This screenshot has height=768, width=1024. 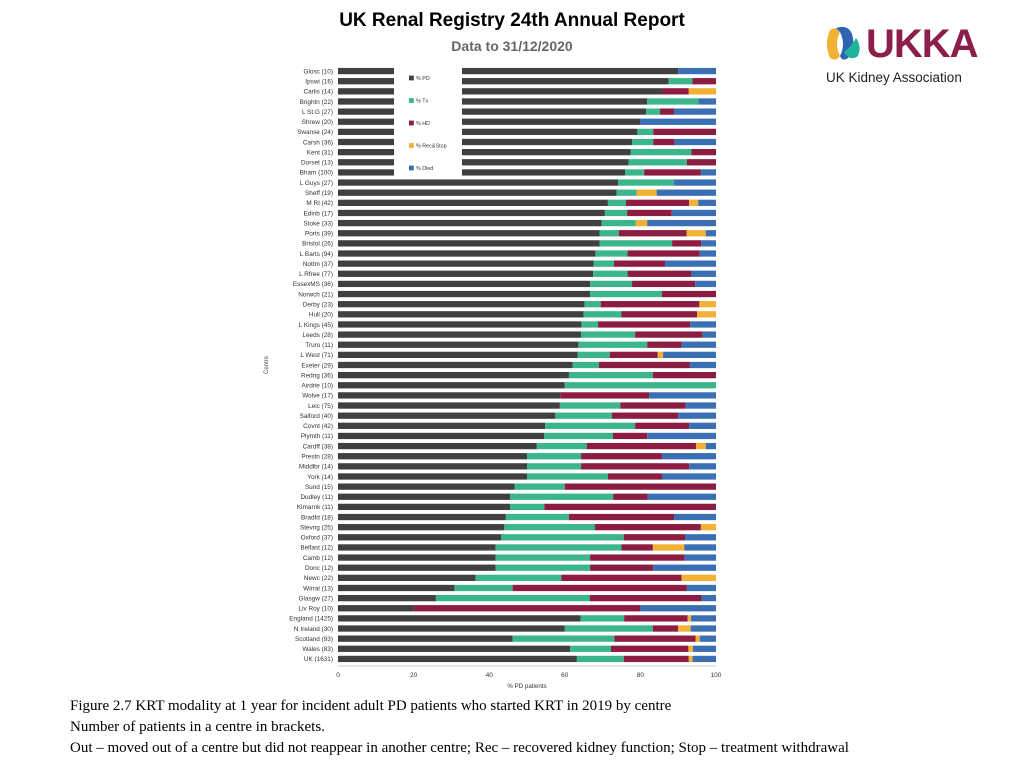 I want to click on report-title: UK Renal Registry 24th Annual Report, so click(x=512, y=20).